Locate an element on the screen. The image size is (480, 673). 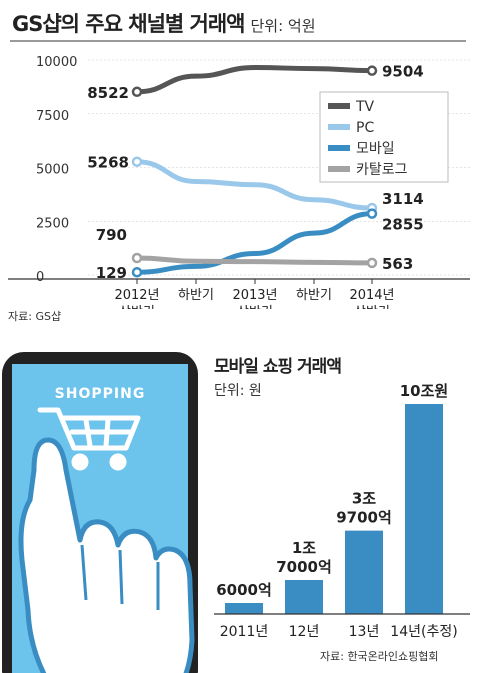
chart1-axis is located at coordinates (239, 281).